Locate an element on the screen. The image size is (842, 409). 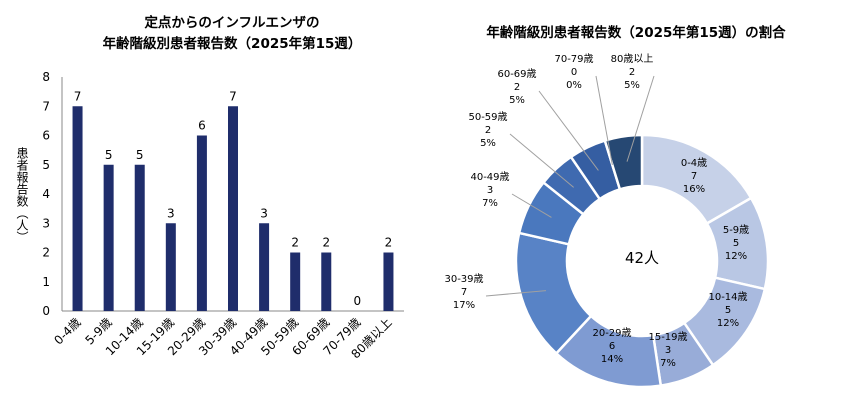
leader-lines is located at coordinates (570, 186).